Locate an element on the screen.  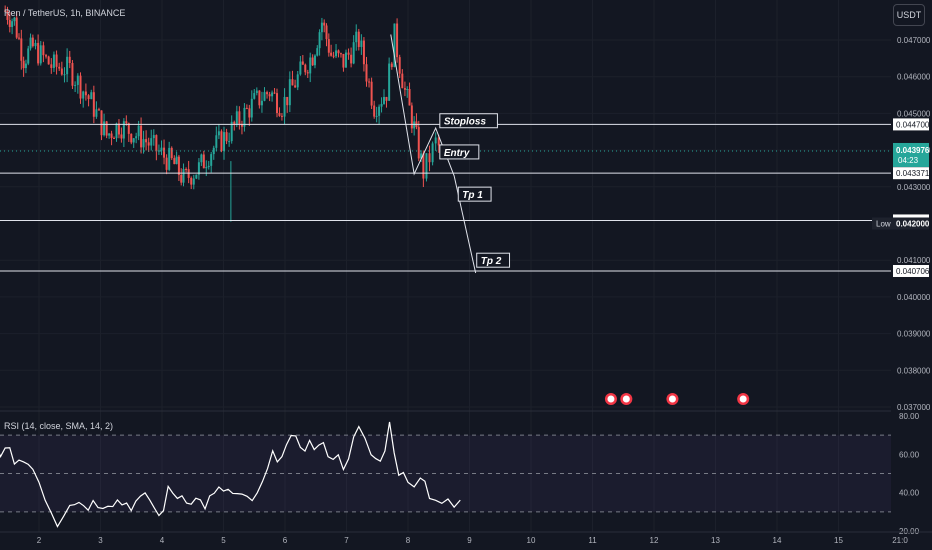
current-price-tag is located at coordinates (911, 154).